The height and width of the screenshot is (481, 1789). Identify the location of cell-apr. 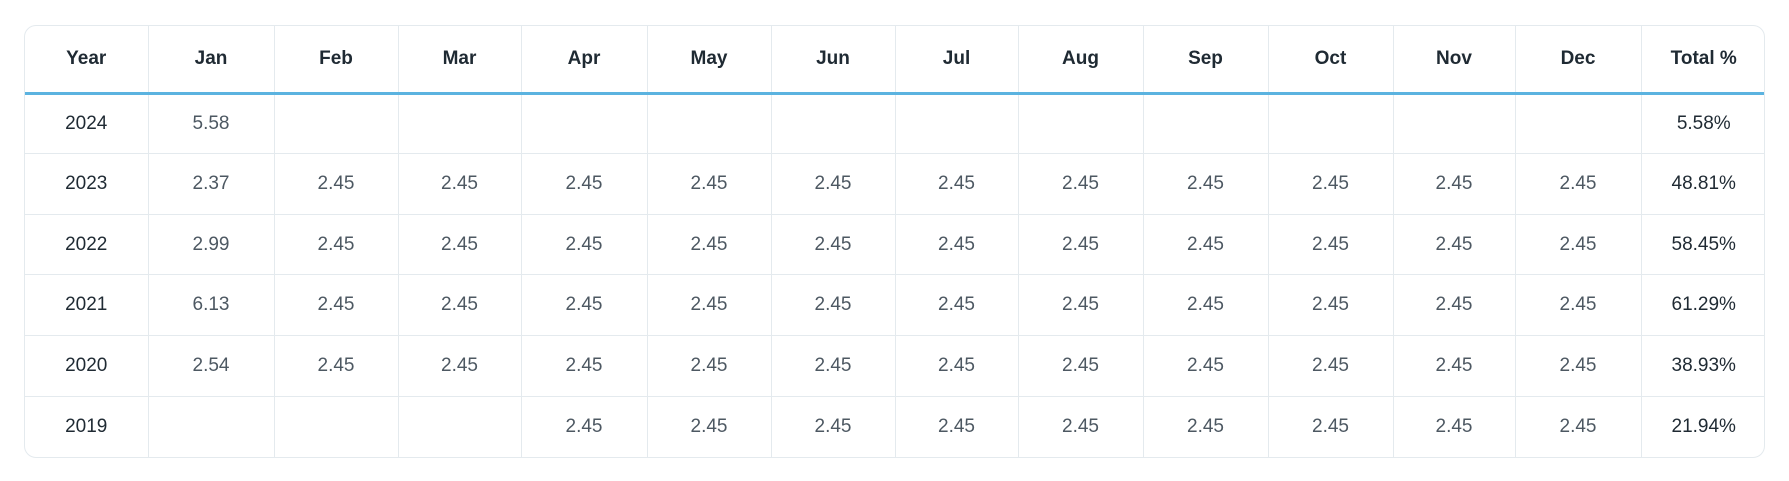
(584, 123).